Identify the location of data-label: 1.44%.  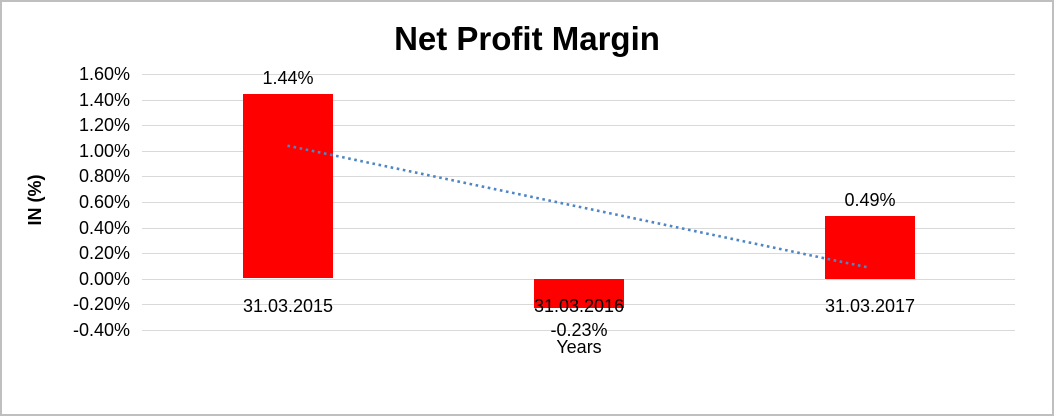
(288, 78).